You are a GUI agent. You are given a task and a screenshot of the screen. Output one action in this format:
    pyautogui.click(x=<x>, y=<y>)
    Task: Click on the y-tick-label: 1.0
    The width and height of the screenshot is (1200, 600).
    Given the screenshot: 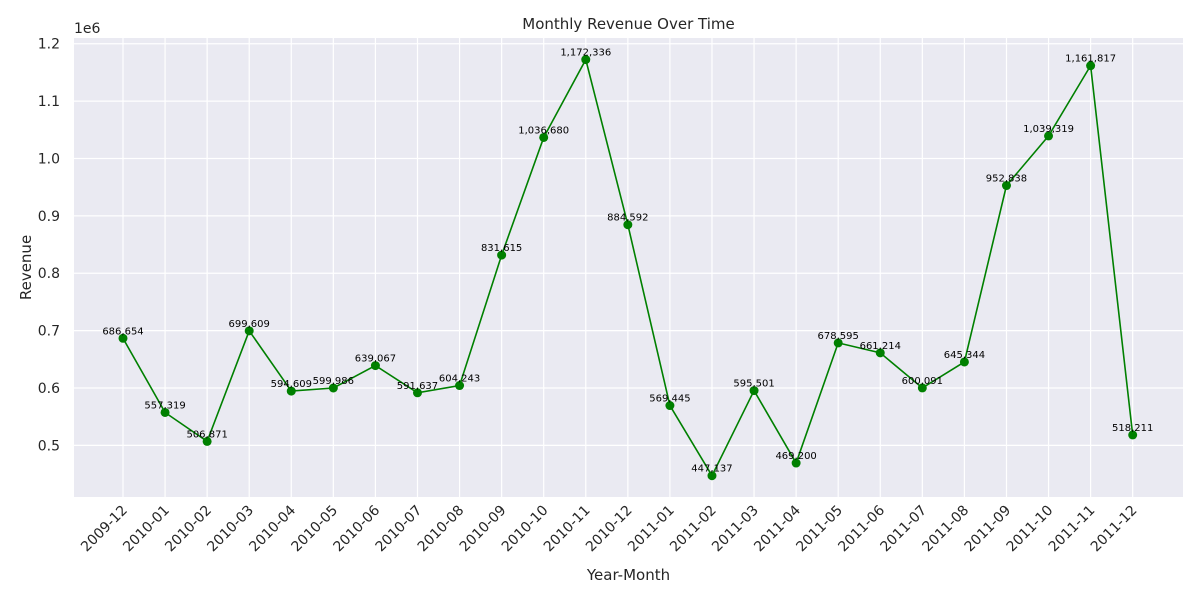 What is the action you would take?
    pyautogui.click(x=49, y=159)
    